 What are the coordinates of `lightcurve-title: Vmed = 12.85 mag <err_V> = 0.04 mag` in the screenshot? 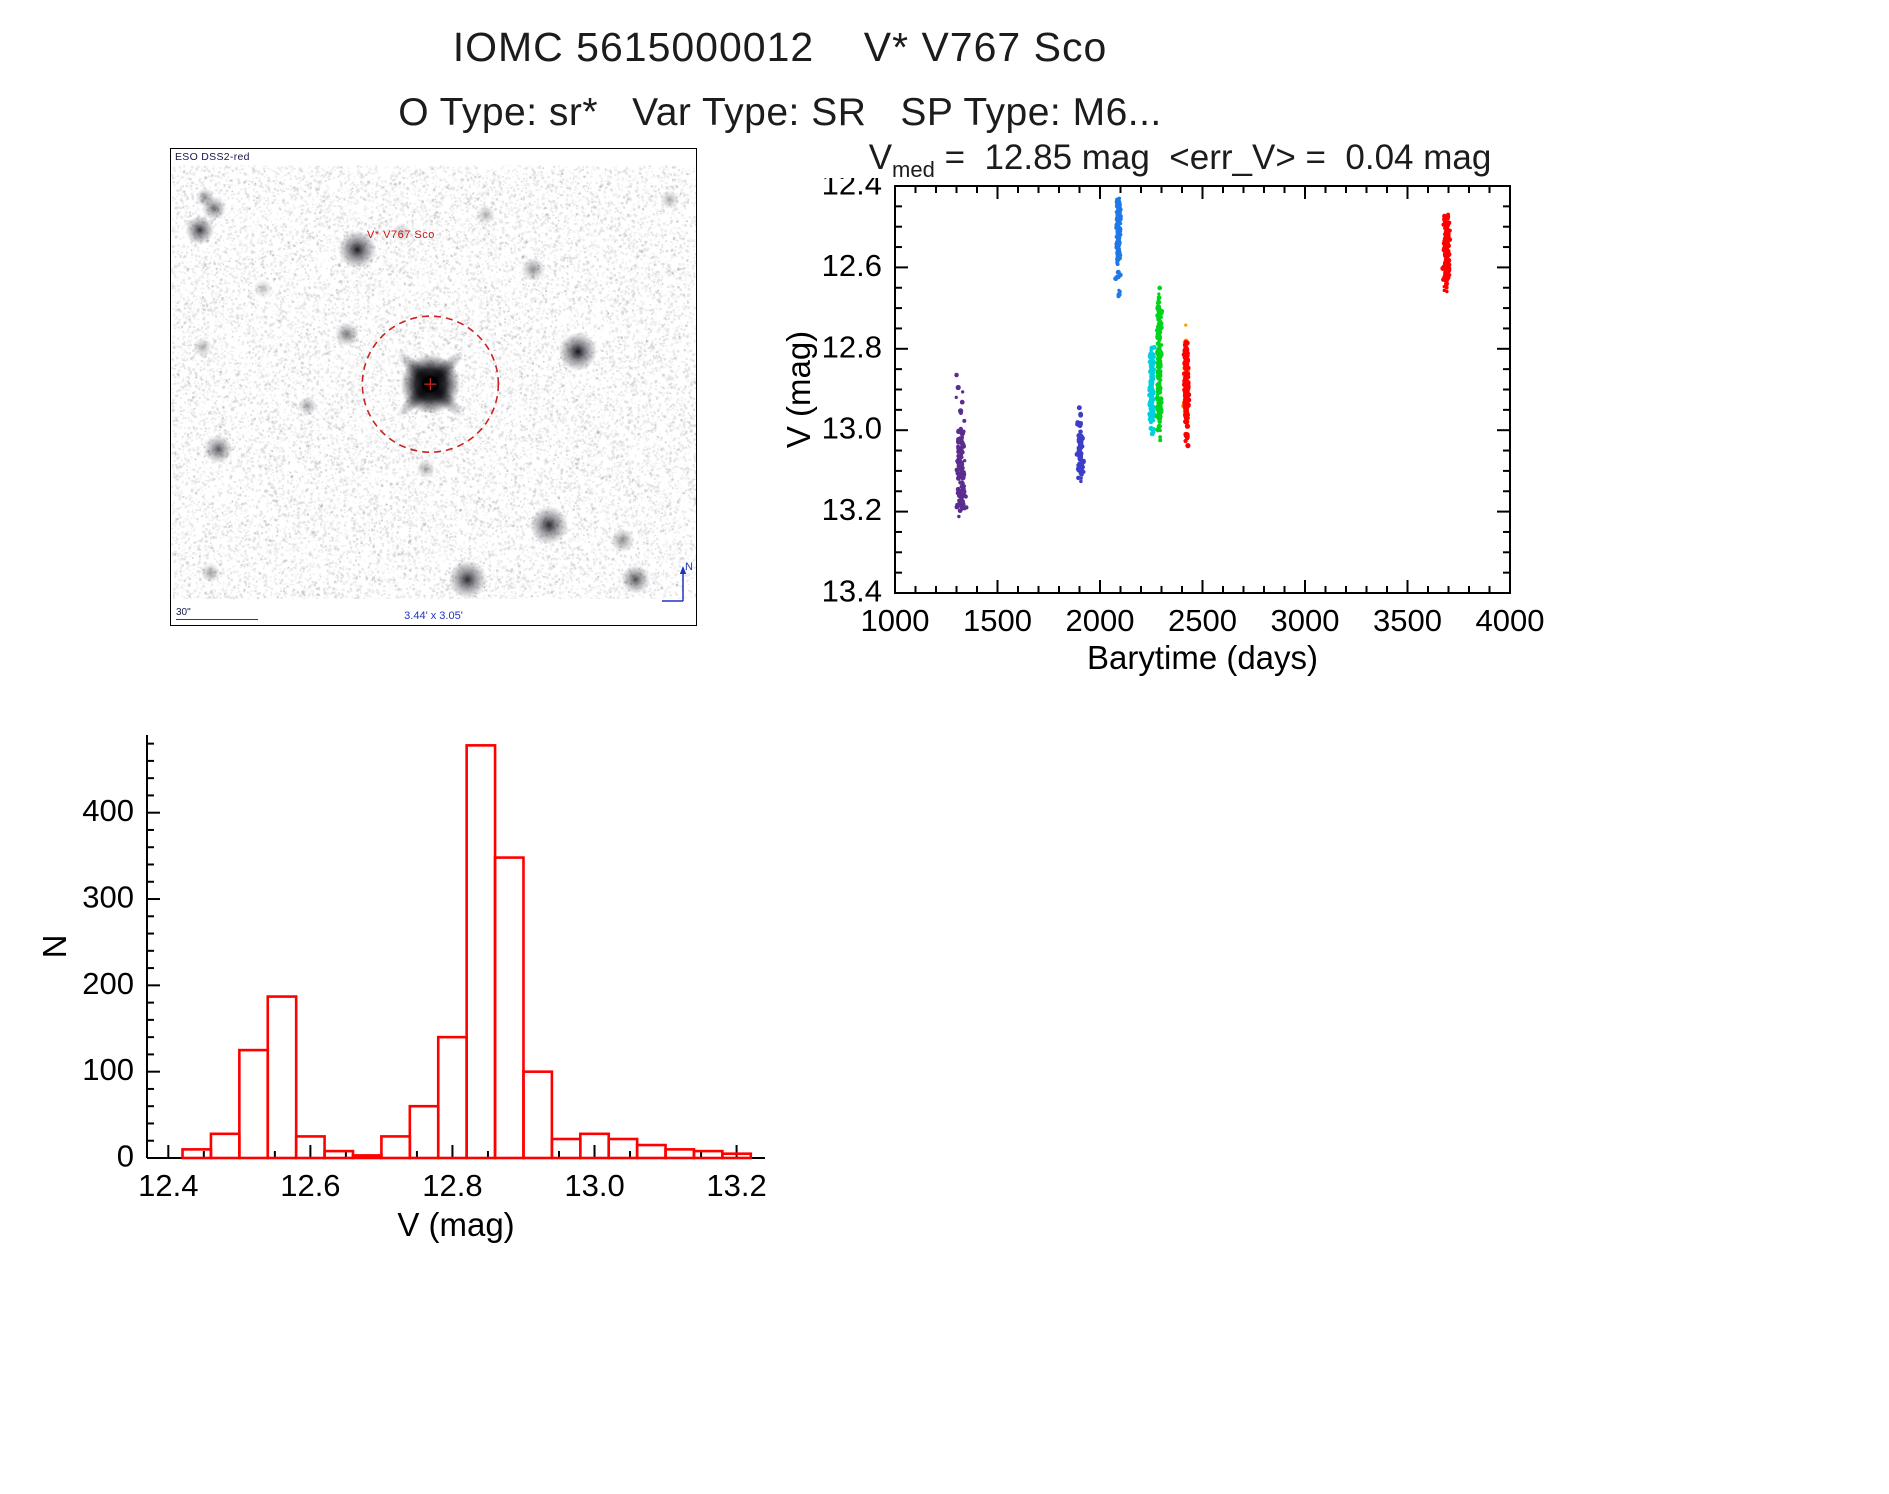 It's located at (1180, 160).